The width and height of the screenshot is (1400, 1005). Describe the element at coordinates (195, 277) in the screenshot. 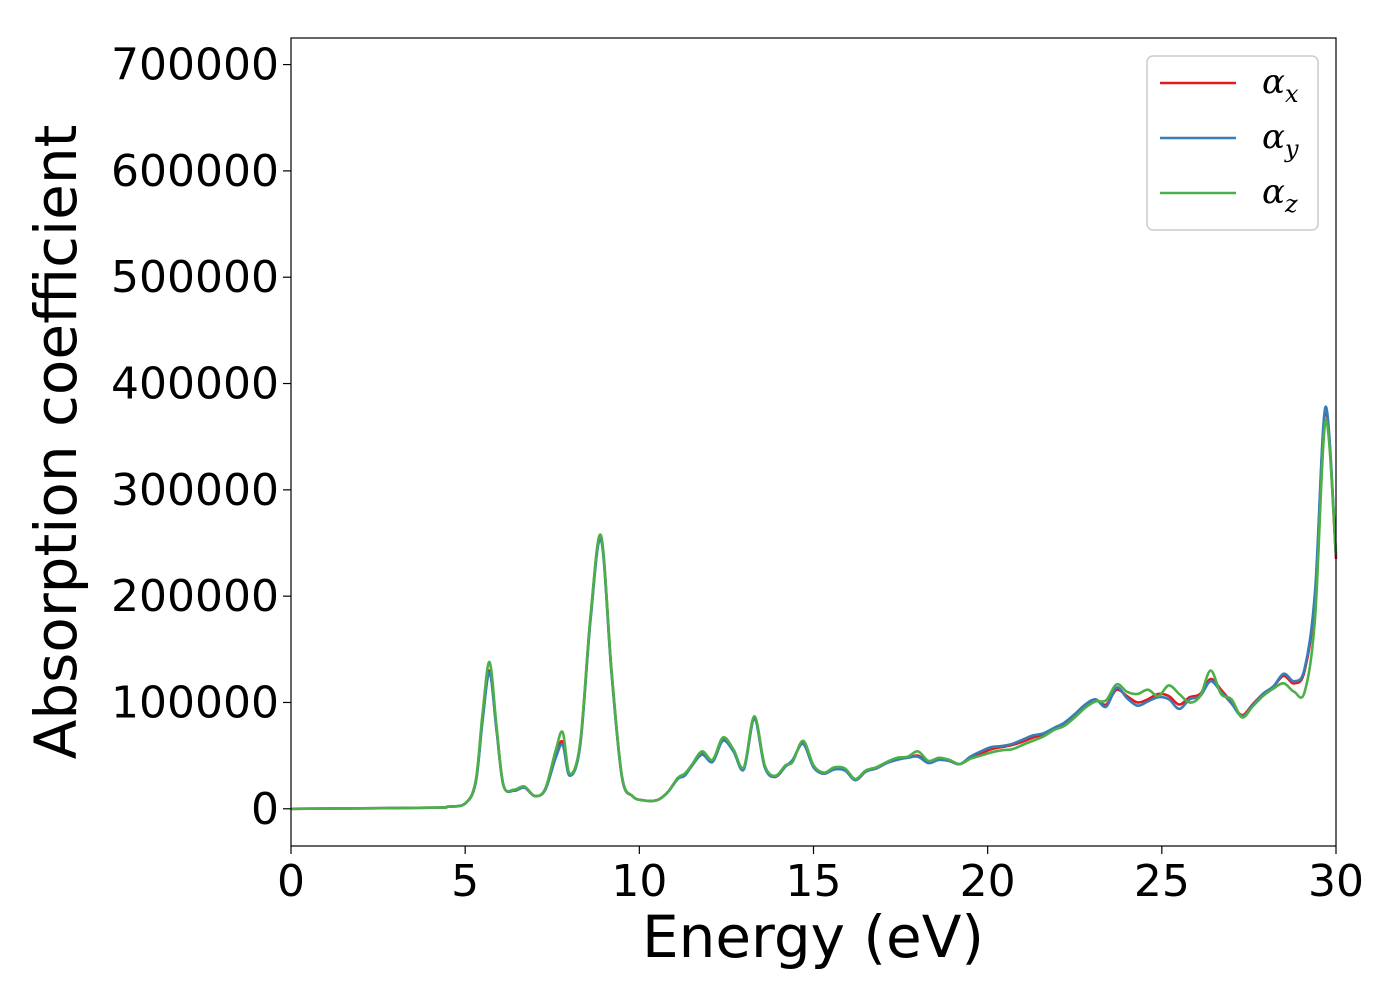

I see `y-tick-label: 500000` at that location.